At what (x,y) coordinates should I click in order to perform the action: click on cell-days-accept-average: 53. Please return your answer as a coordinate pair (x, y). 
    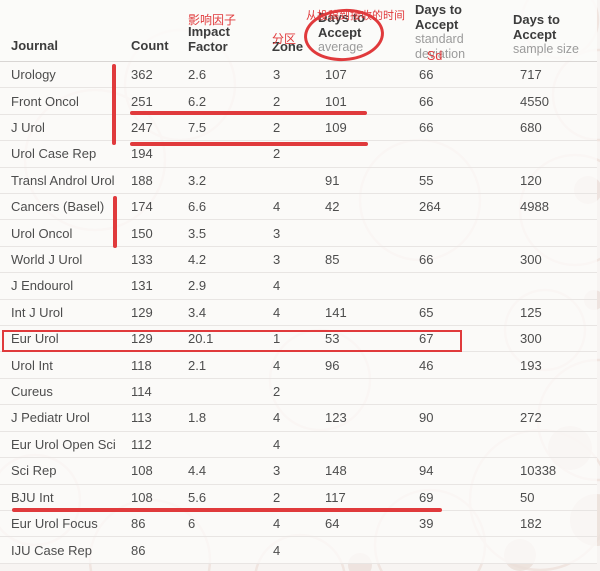
    Looking at the image, I should click on (332, 339).